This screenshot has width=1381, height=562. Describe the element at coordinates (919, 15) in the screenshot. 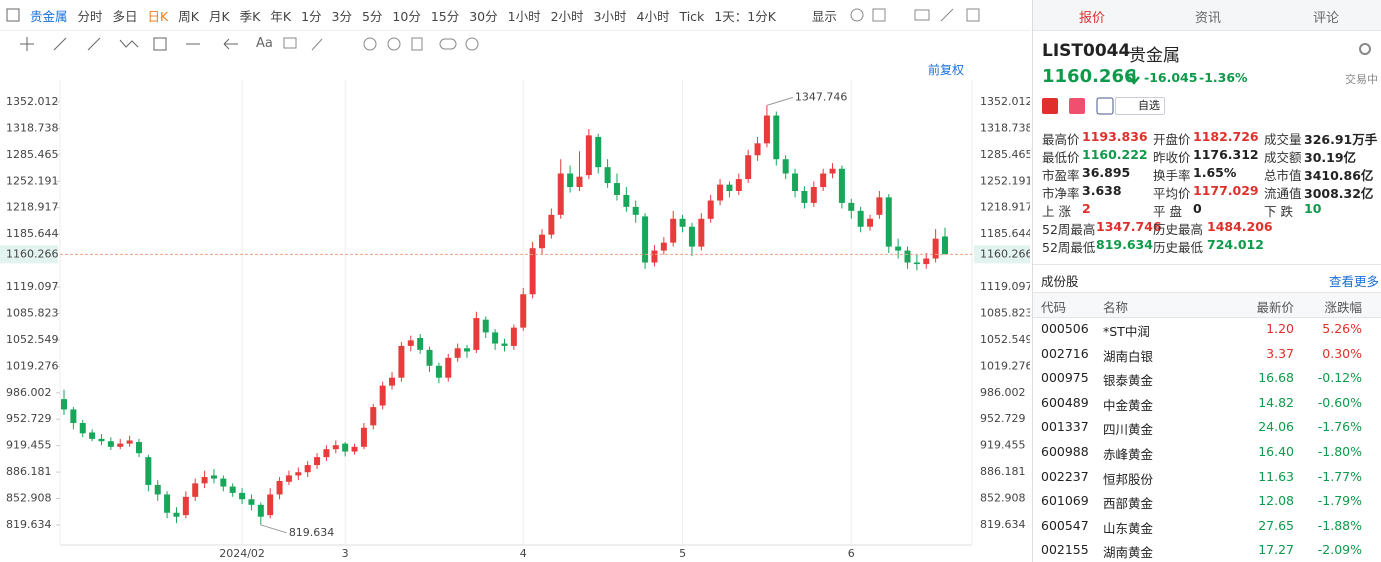

I see `tool-icons` at that location.